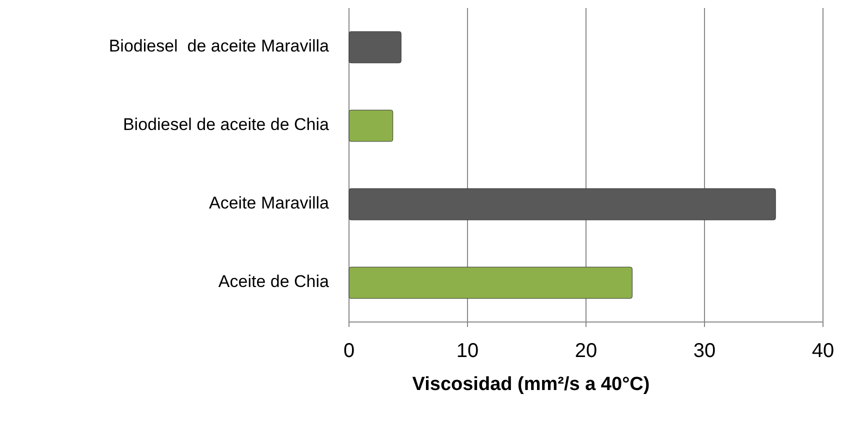  What do you see at coordinates (586, 351) in the screenshot?
I see `x-tick-label: 20` at bounding box center [586, 351].